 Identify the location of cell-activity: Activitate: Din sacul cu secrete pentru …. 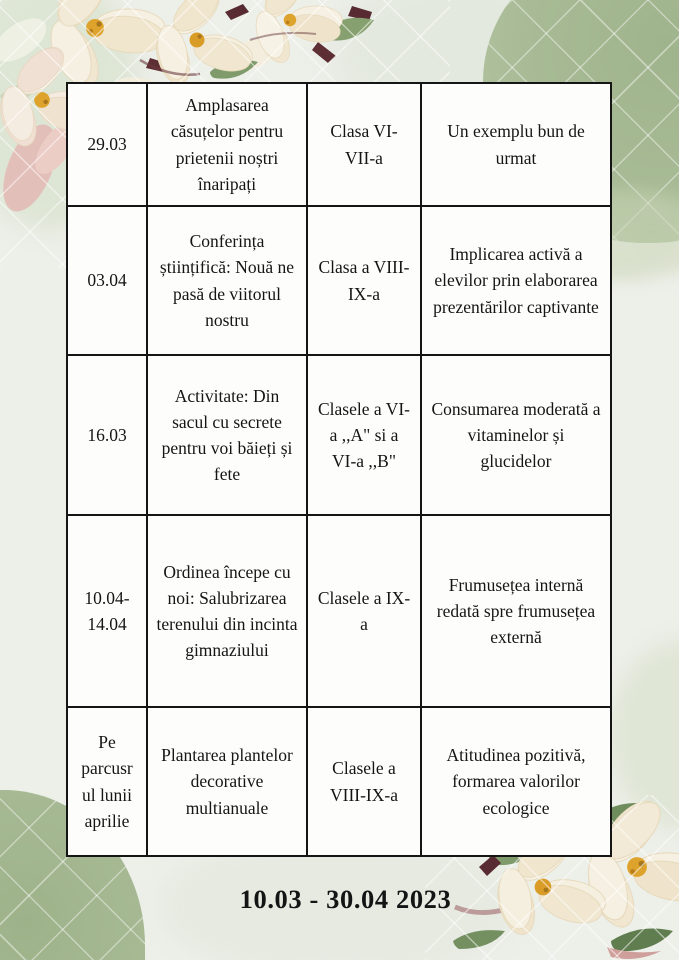
(227, 435).